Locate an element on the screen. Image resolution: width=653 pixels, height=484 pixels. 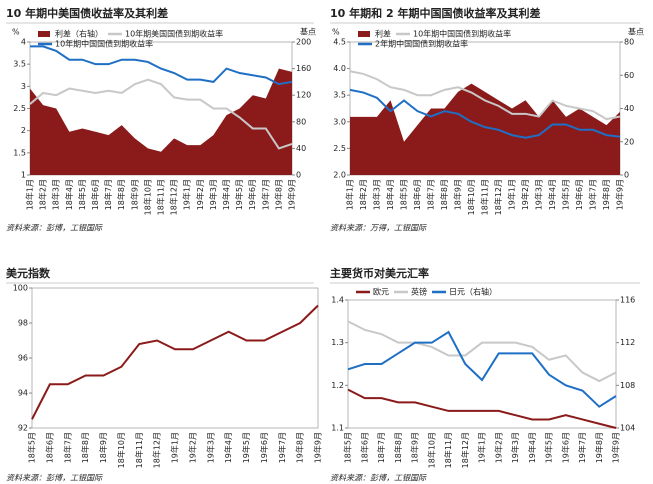
y-tick-label: 1.4 is located at coordinates (337, 300).